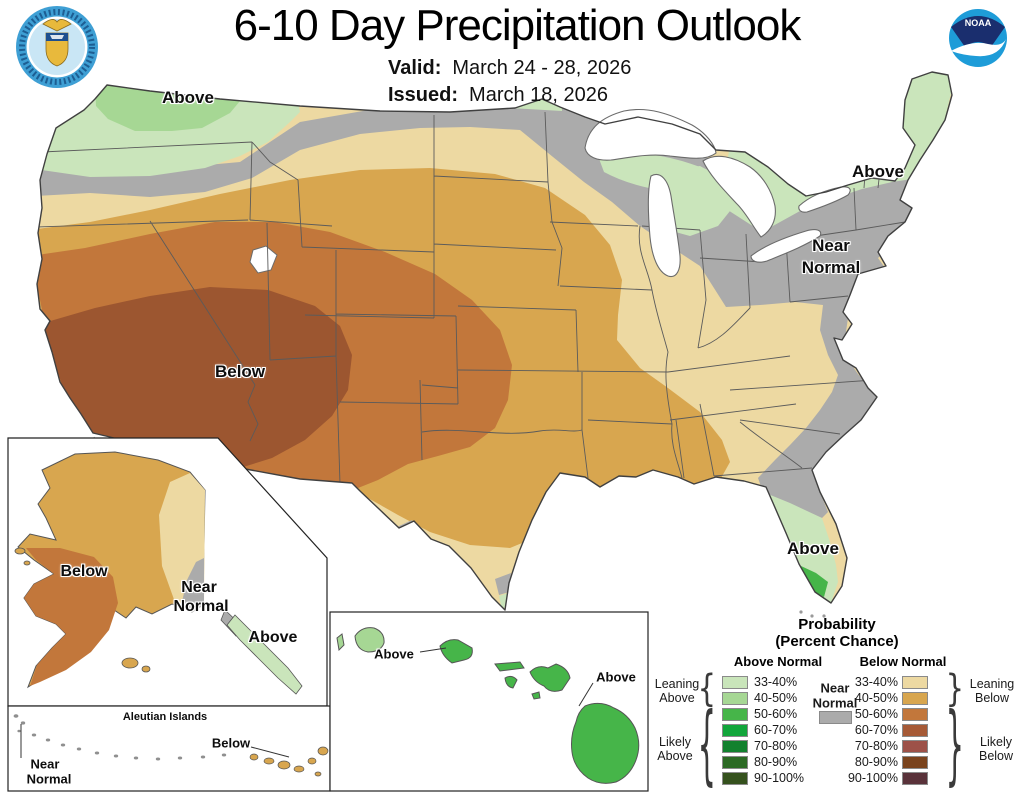  I want to click on legend-leaning-above-line1: Leaning, so click(677, 684).